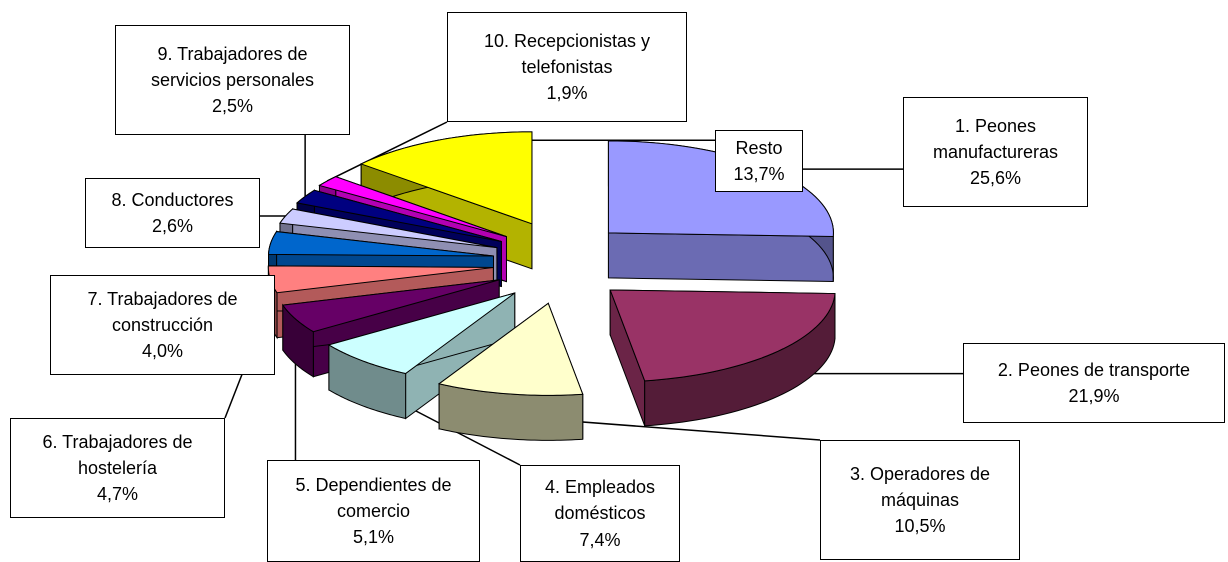 This screenshot has height=562, width=1228. Describe the element at coordinates (720, 257) in the screenshot. I see `slice-side` at that location.